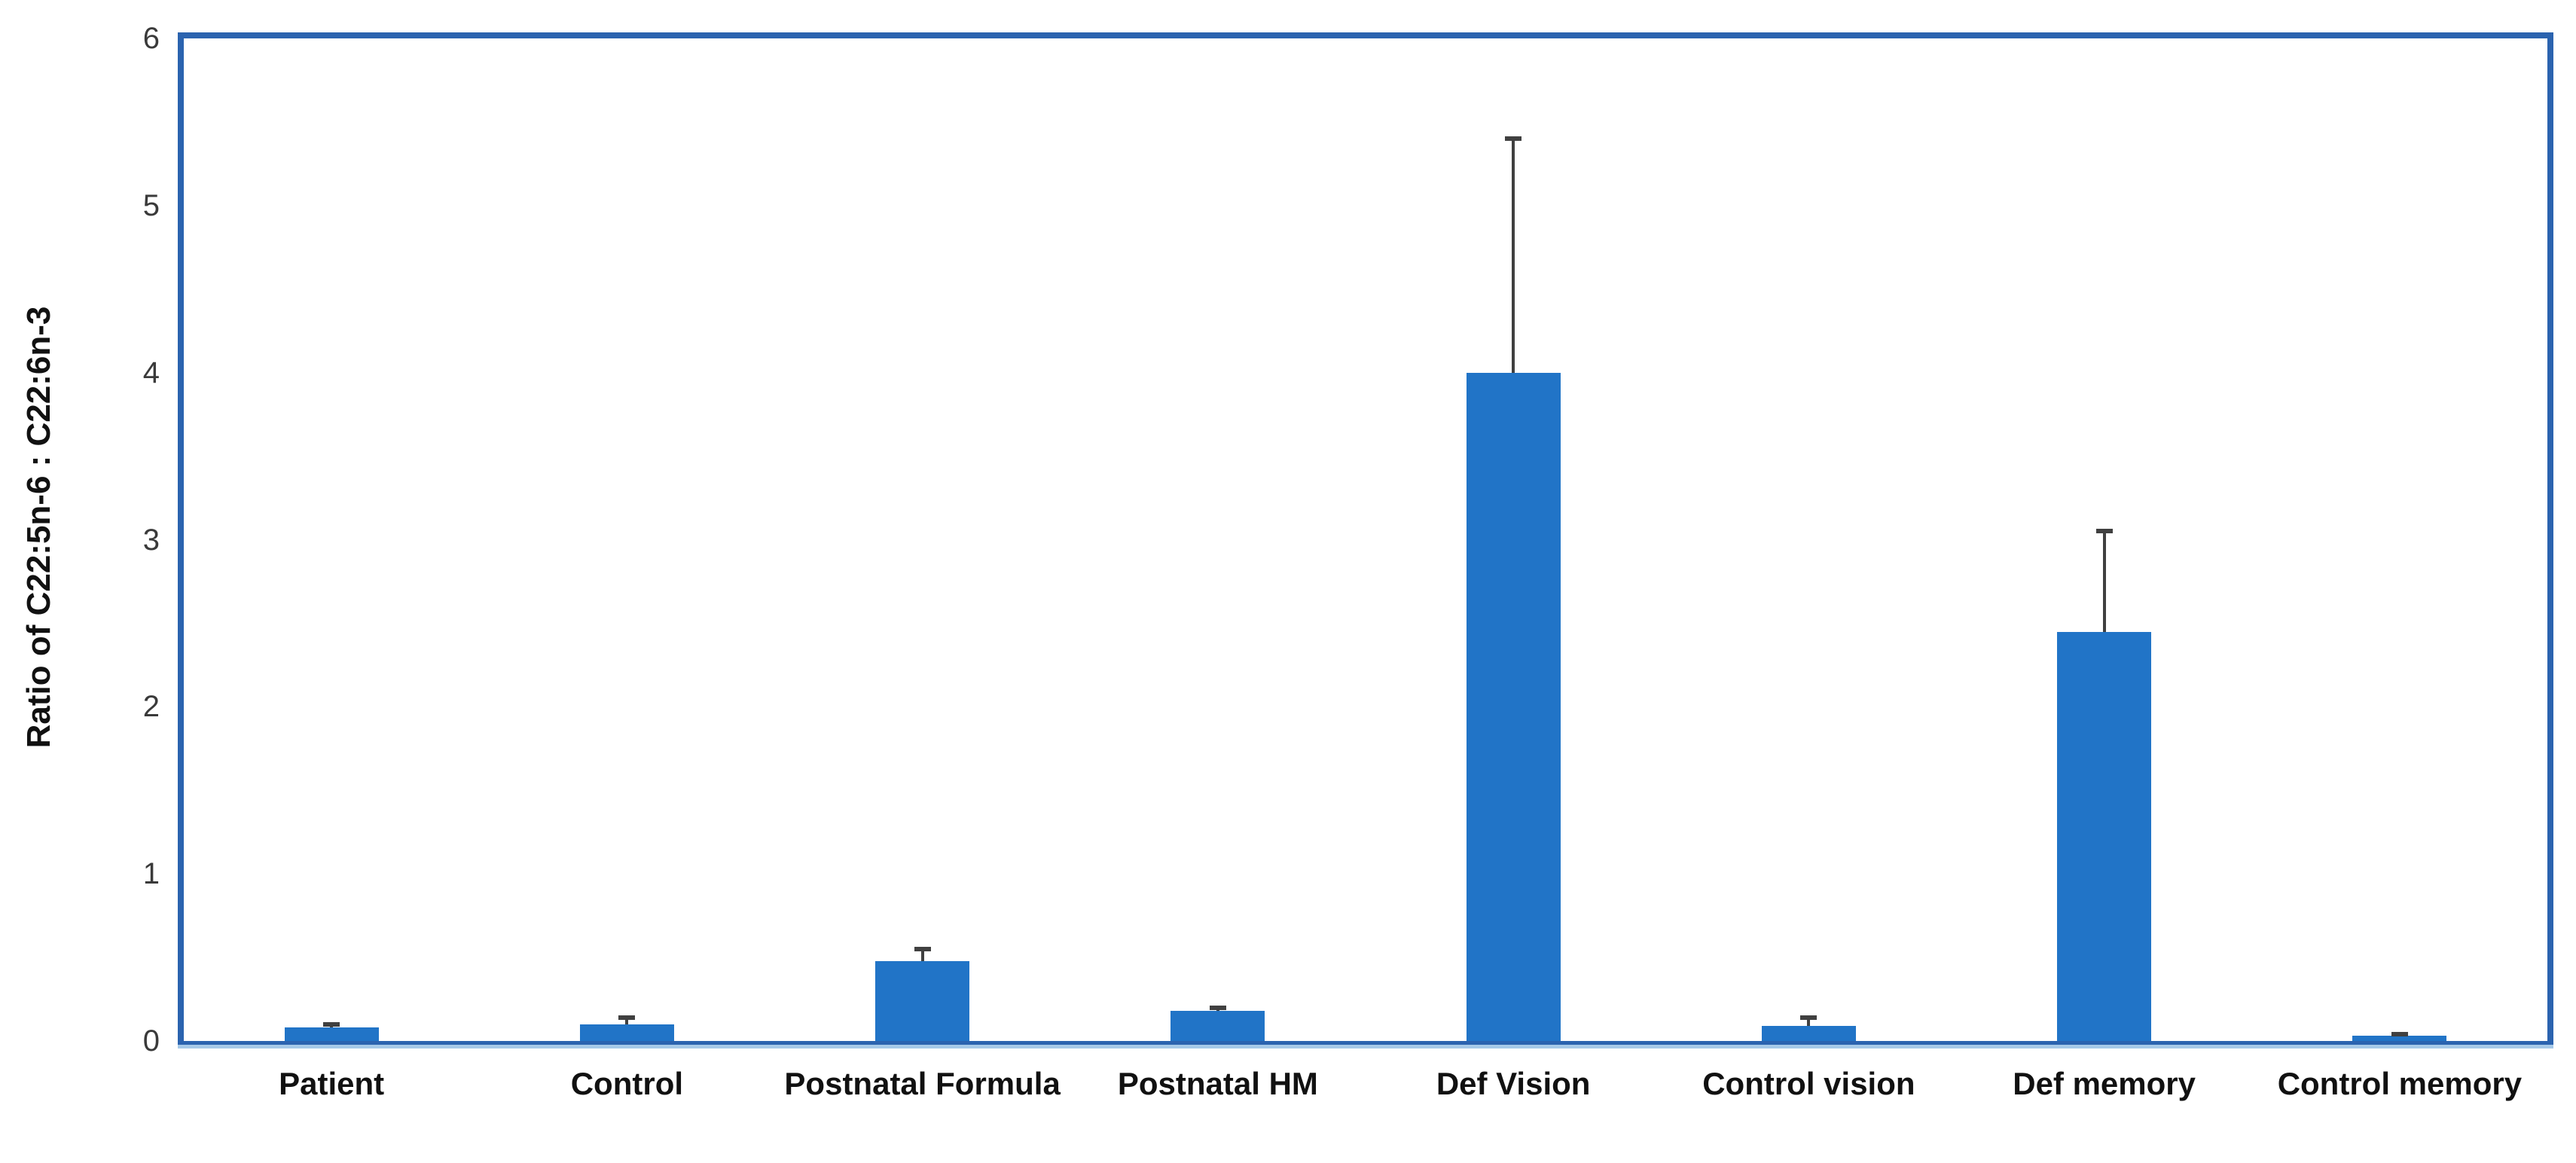 Image resolution: width=2576 pixels, height=1163 pixels. What do you see at coordinates (922, 955) in the screenshot?
I see `error-whisker-postnatal-formula` at bounding box center [922, 955].